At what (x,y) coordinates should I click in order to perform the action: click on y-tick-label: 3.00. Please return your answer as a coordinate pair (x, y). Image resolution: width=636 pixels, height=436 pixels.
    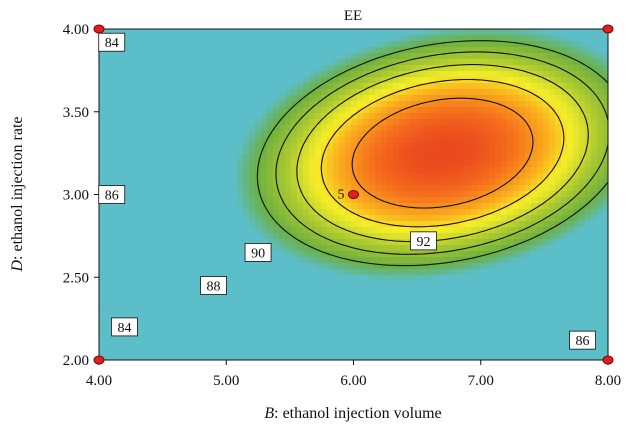
    Looking at the image, I should click on (76, 196).